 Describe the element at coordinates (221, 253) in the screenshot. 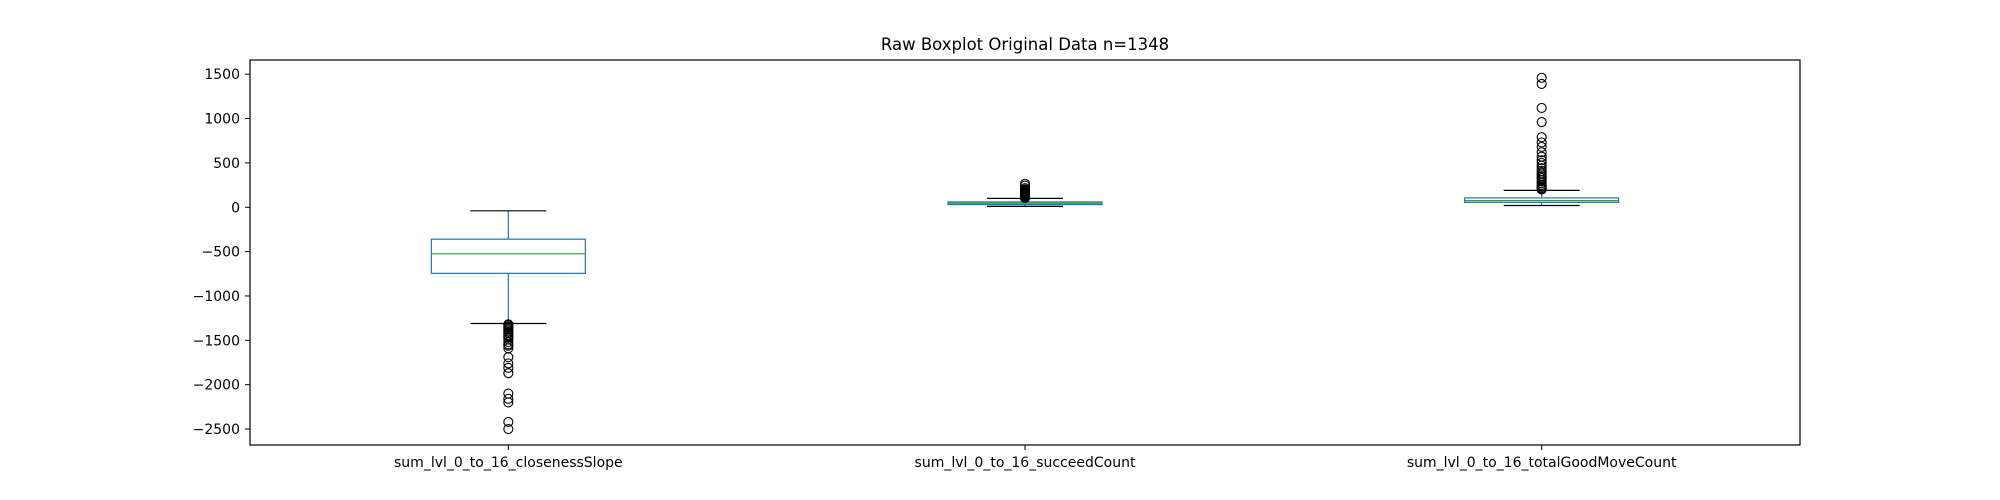

I see `y-tick-label: −500` at that location.